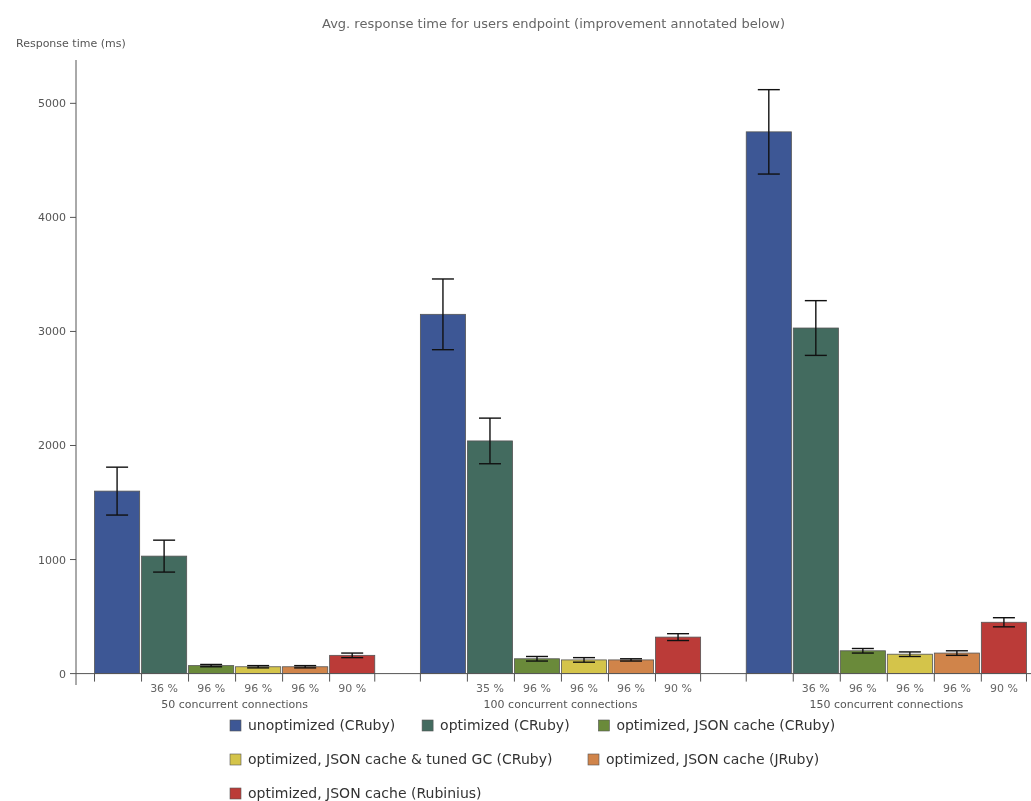 The width and height of the screenshot is (1031, 801). Describe the element at coordinates (52, 446) in the screenshot. I see `y-tick-label: 2000` at that location.